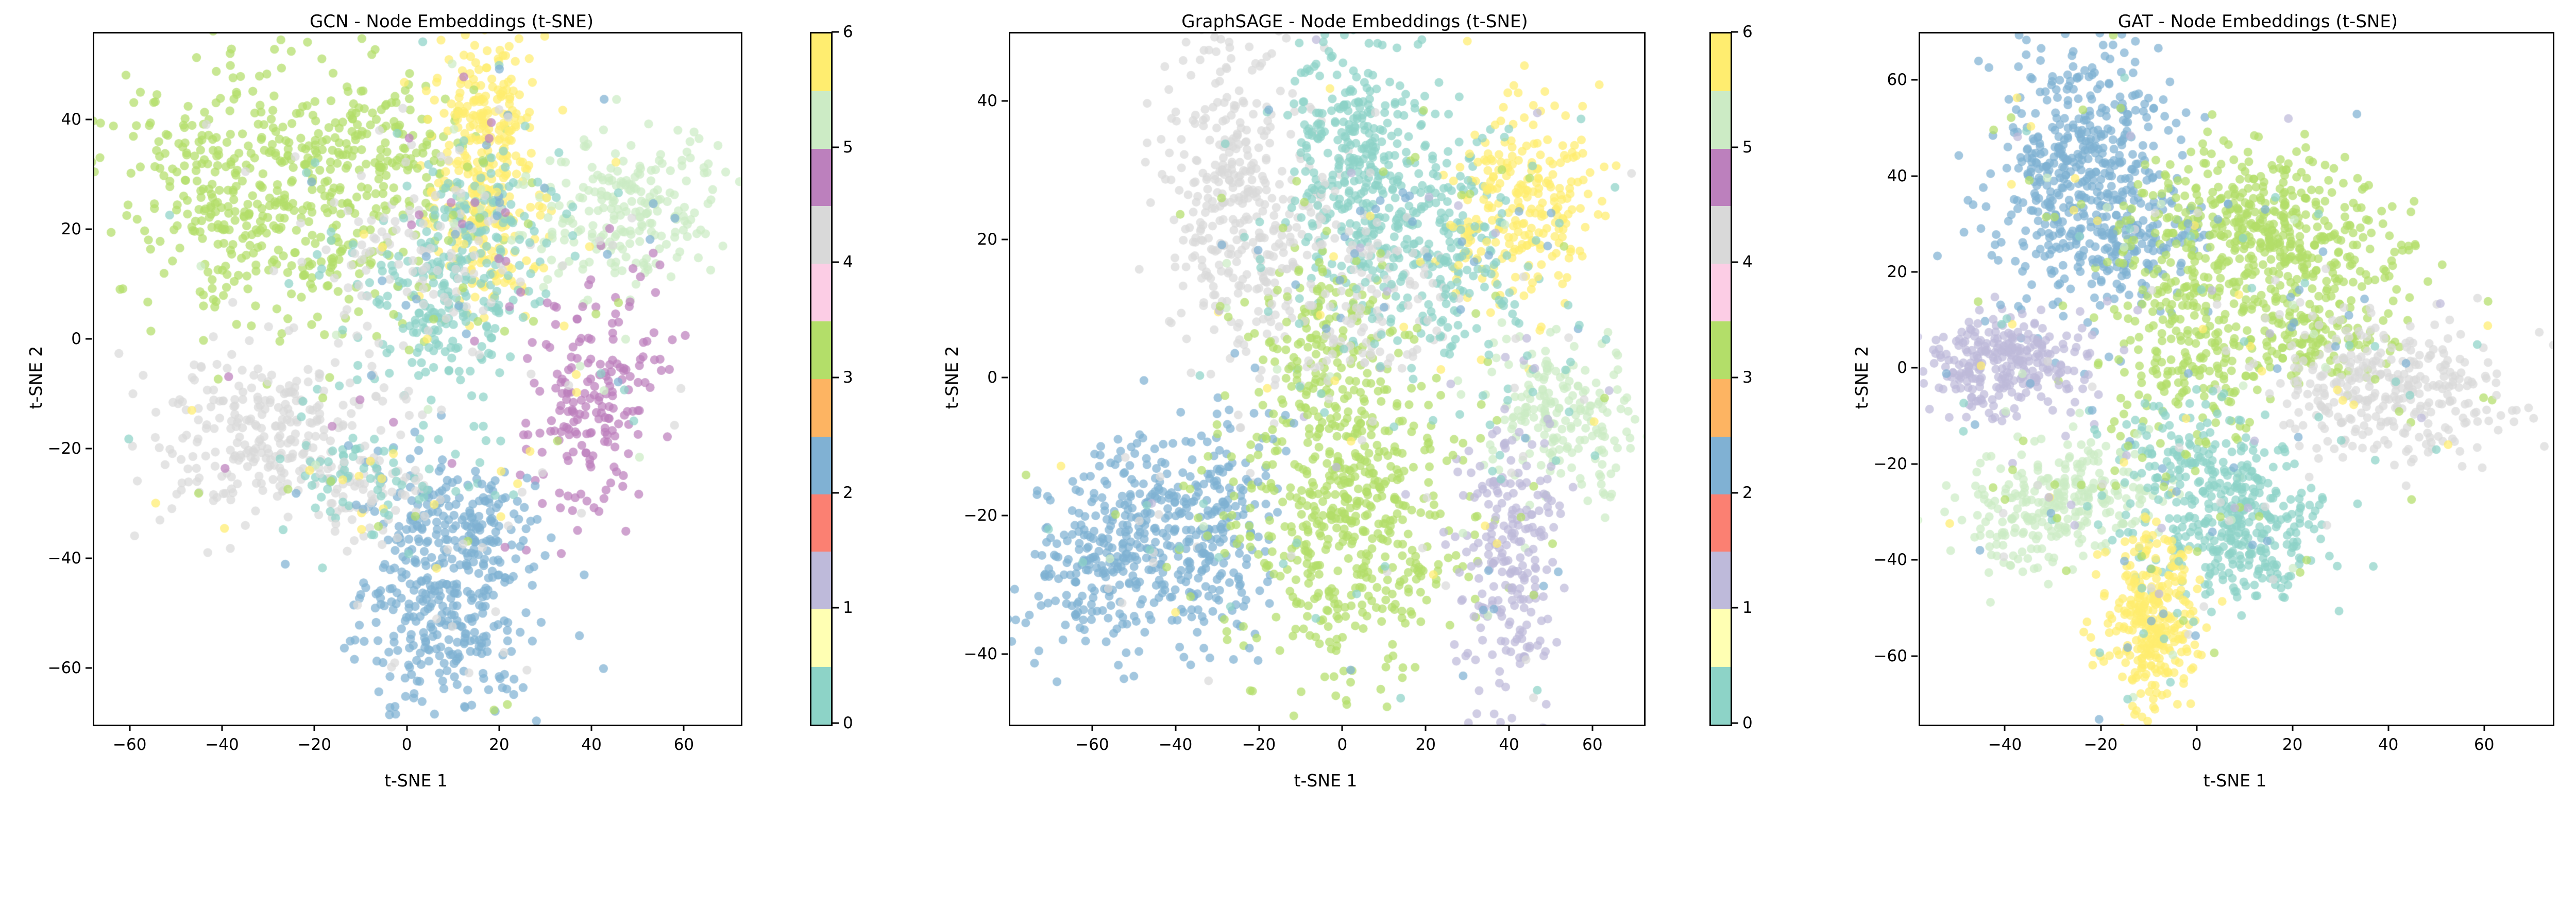  Describe the element at coordinates (848, 32) in the screenshot. I see `colorbar-tick-label: 6` at that location.